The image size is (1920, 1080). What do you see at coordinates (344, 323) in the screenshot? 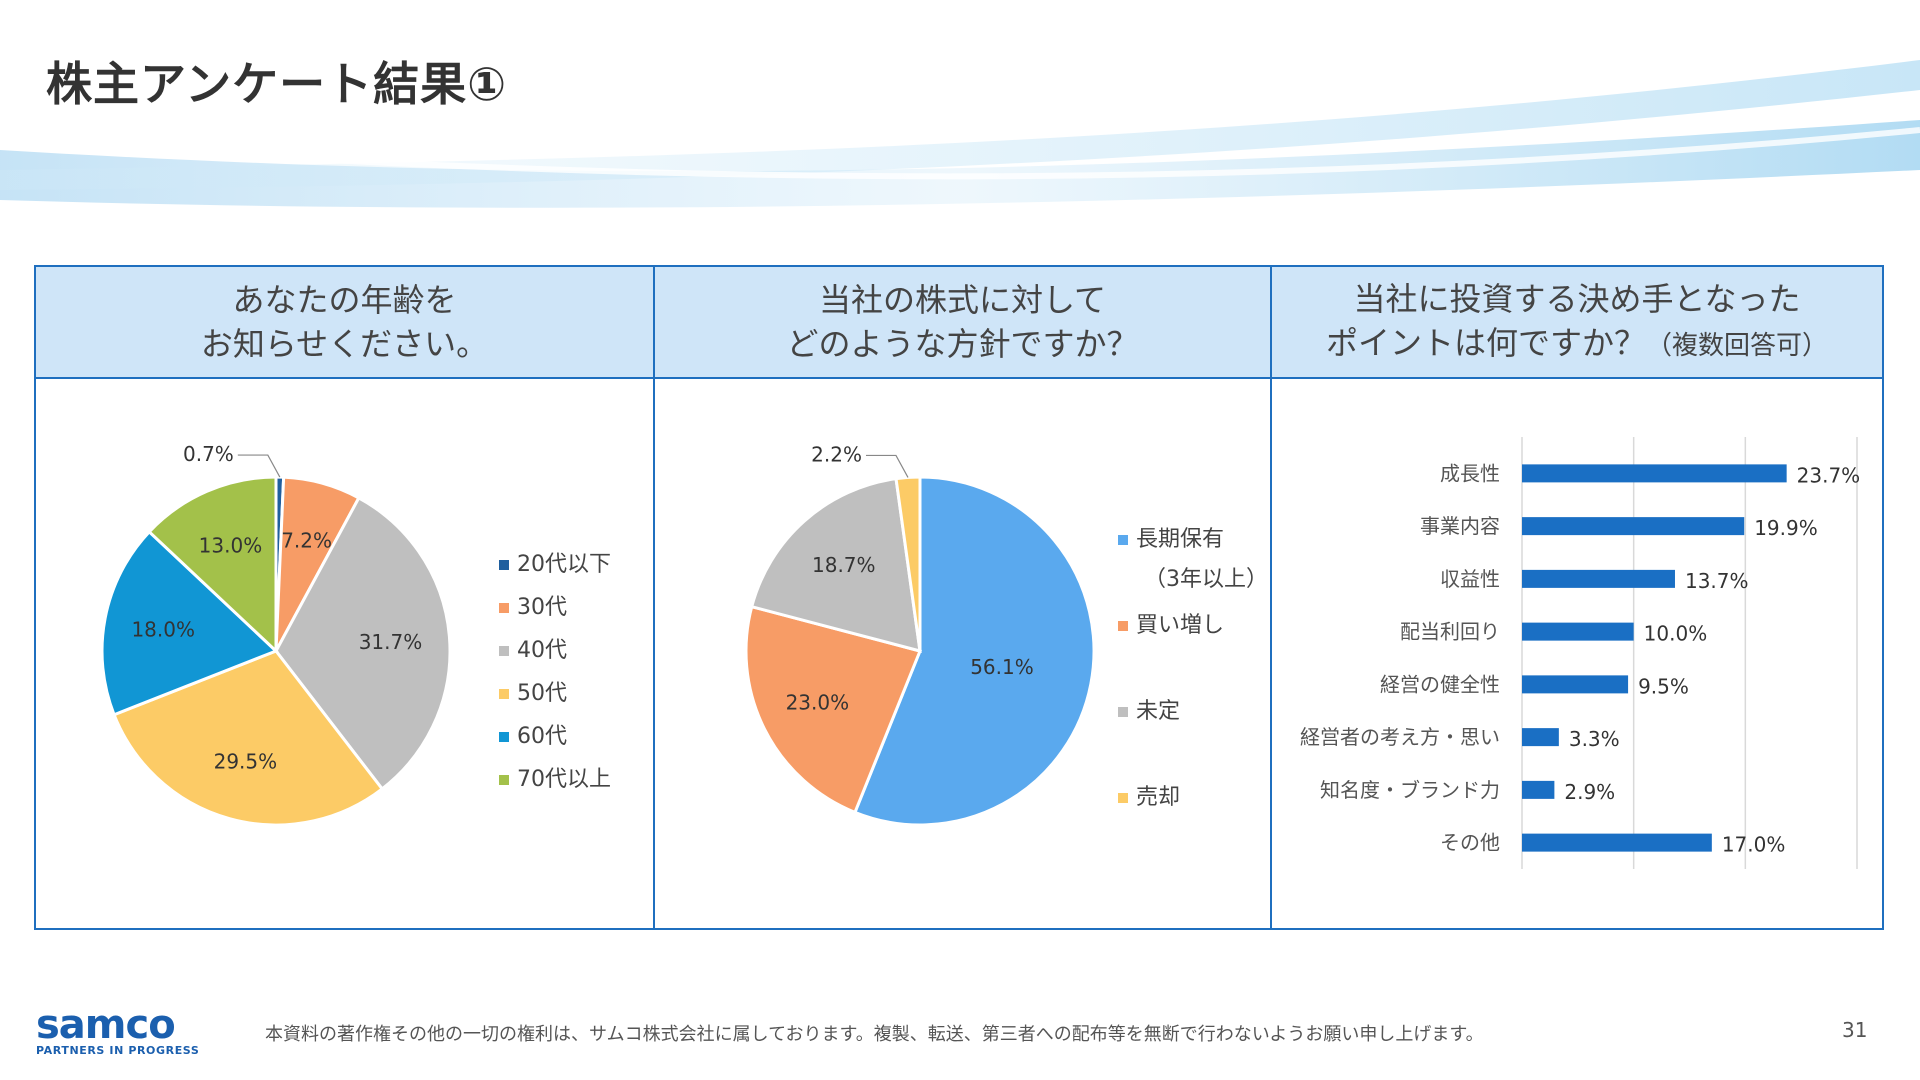
I see `panel-heading-age: あなたの年齢を お知らせください。` at bounding box center [344, 323].